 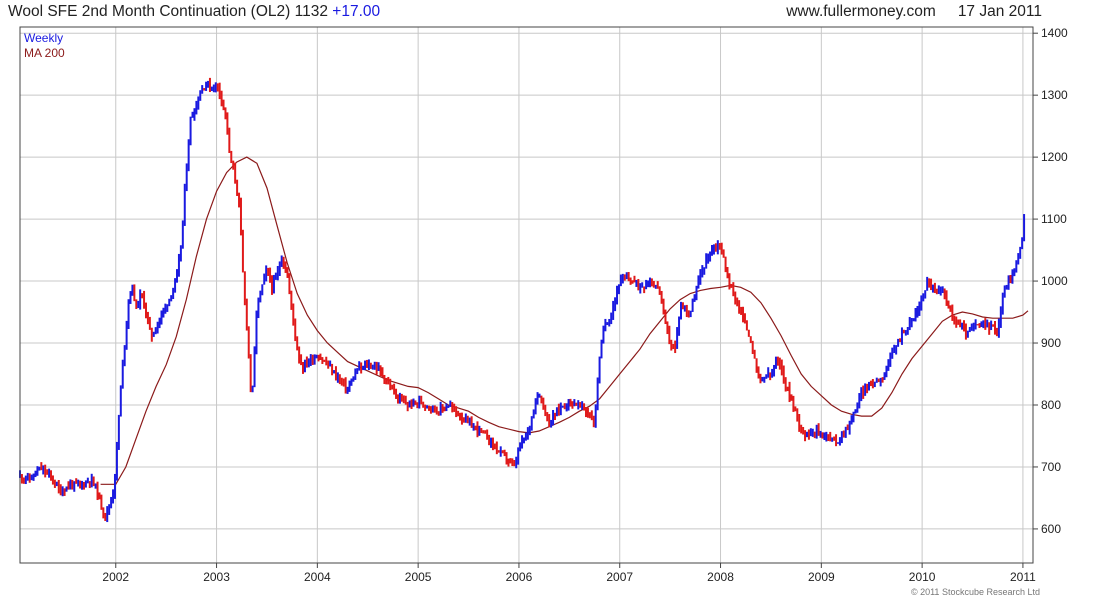 I want to click on legend-ma-200: MA 200, so click(x=44, y=53).